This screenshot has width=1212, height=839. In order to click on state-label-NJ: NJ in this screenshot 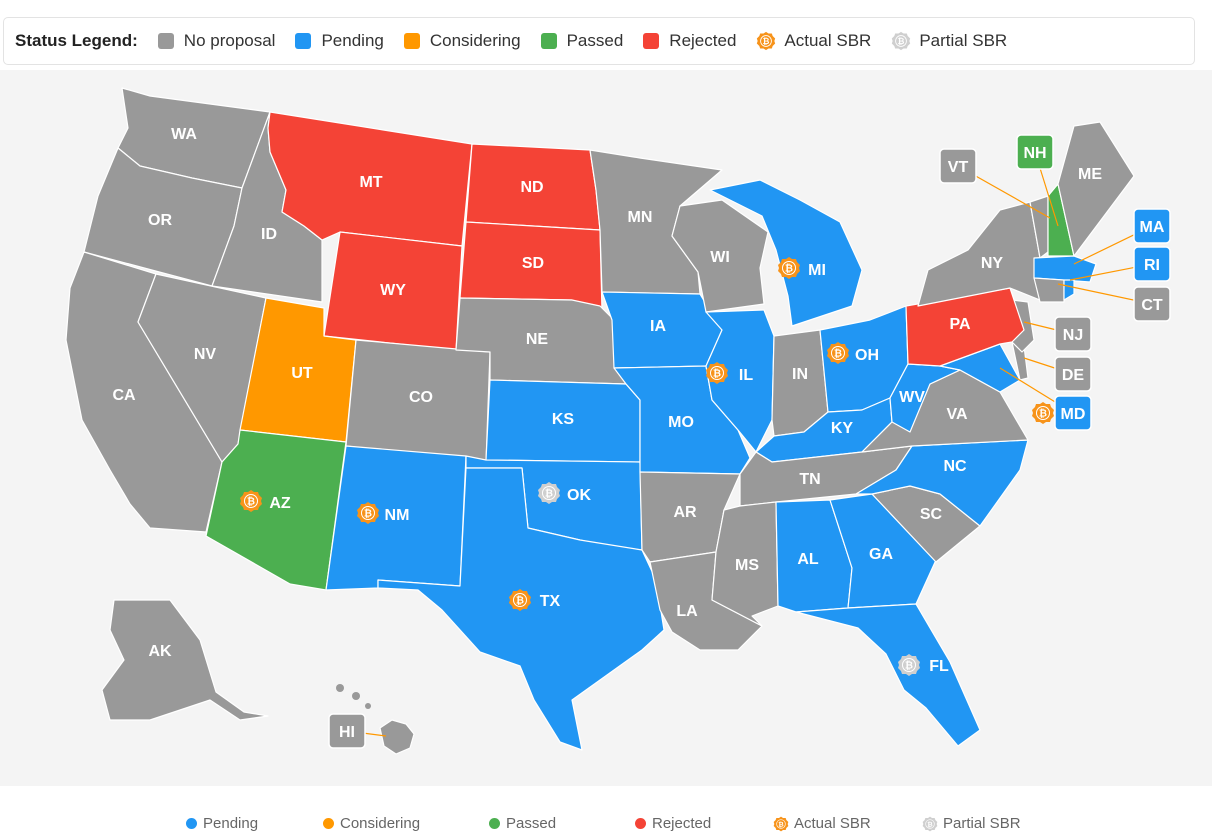, I will do `click(1073, 335)`.